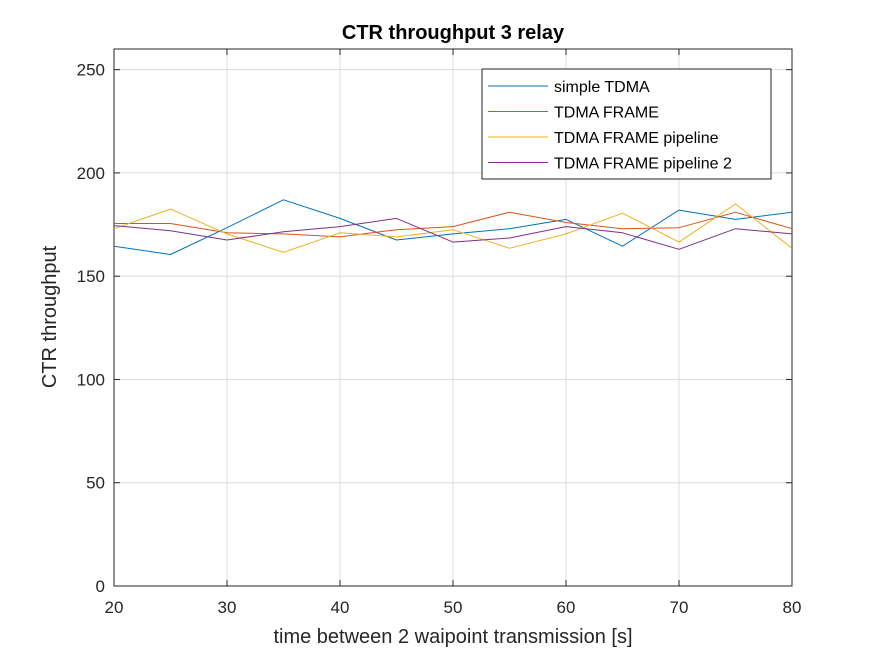 The image size is (875, 656). I want to click on series-lines, so click(453, 227).